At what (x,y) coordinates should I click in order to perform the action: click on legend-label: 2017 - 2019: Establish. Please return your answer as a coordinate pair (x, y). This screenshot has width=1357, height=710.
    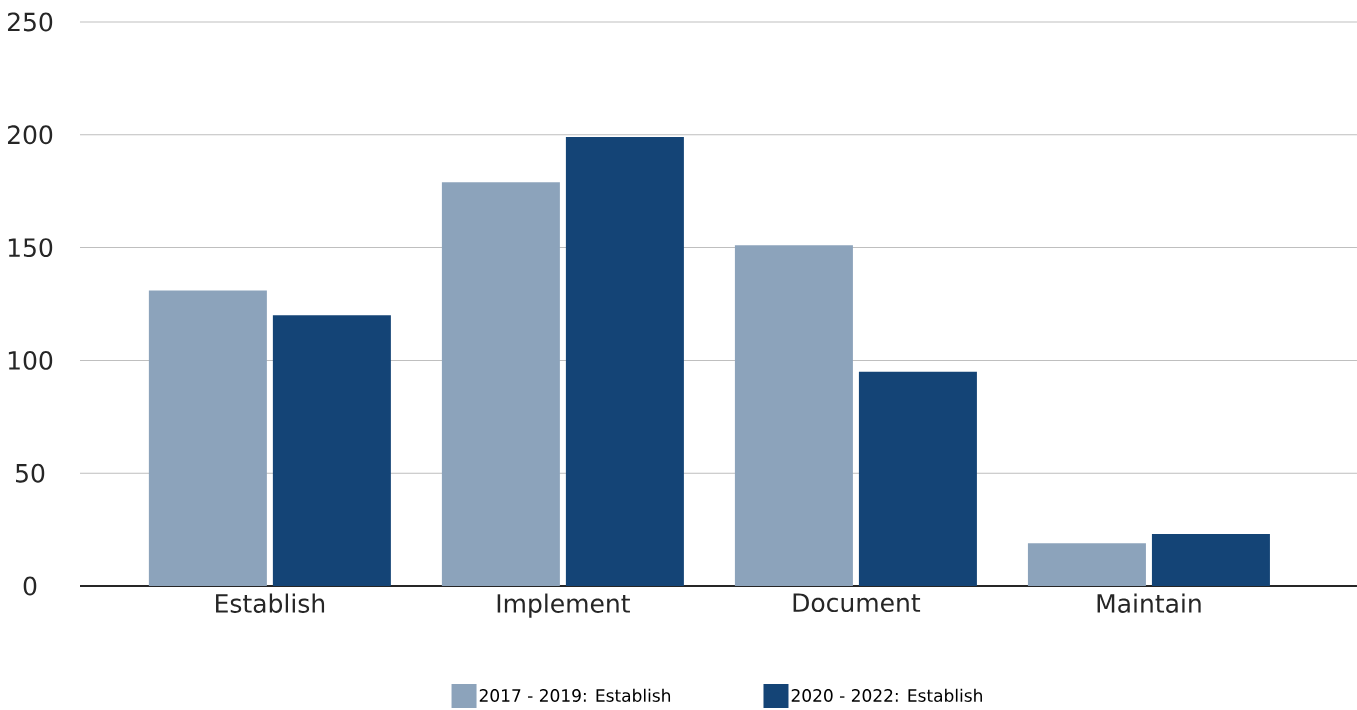
    Looking at the image, I should click on (575, 695).